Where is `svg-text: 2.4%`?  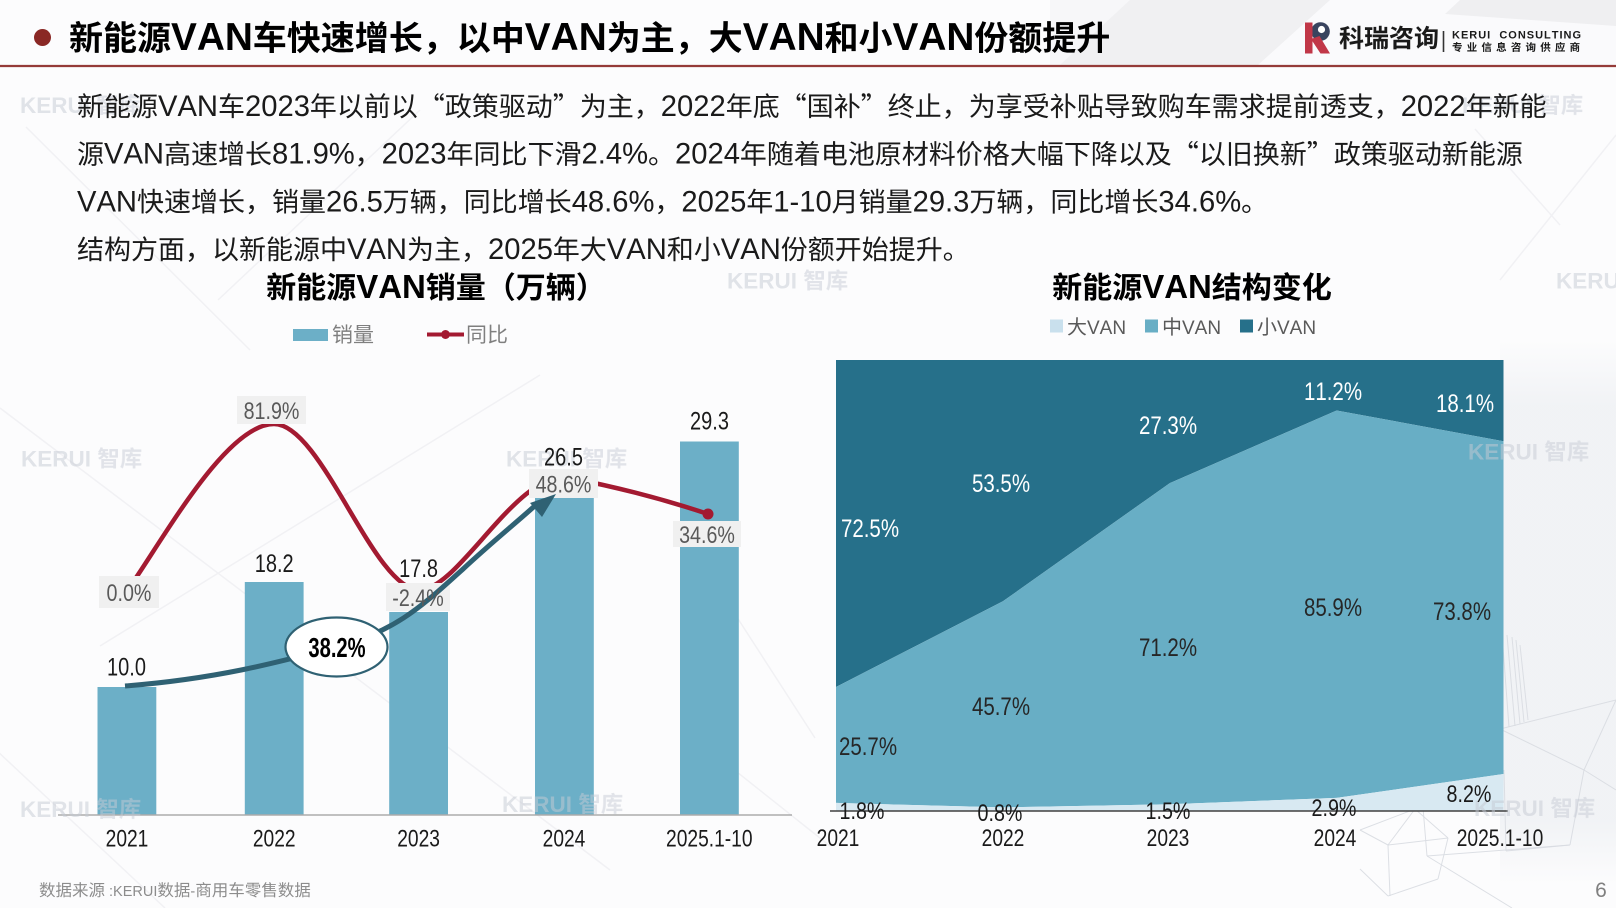 svg-text: 2.4% is located at coordinates (615, 155).